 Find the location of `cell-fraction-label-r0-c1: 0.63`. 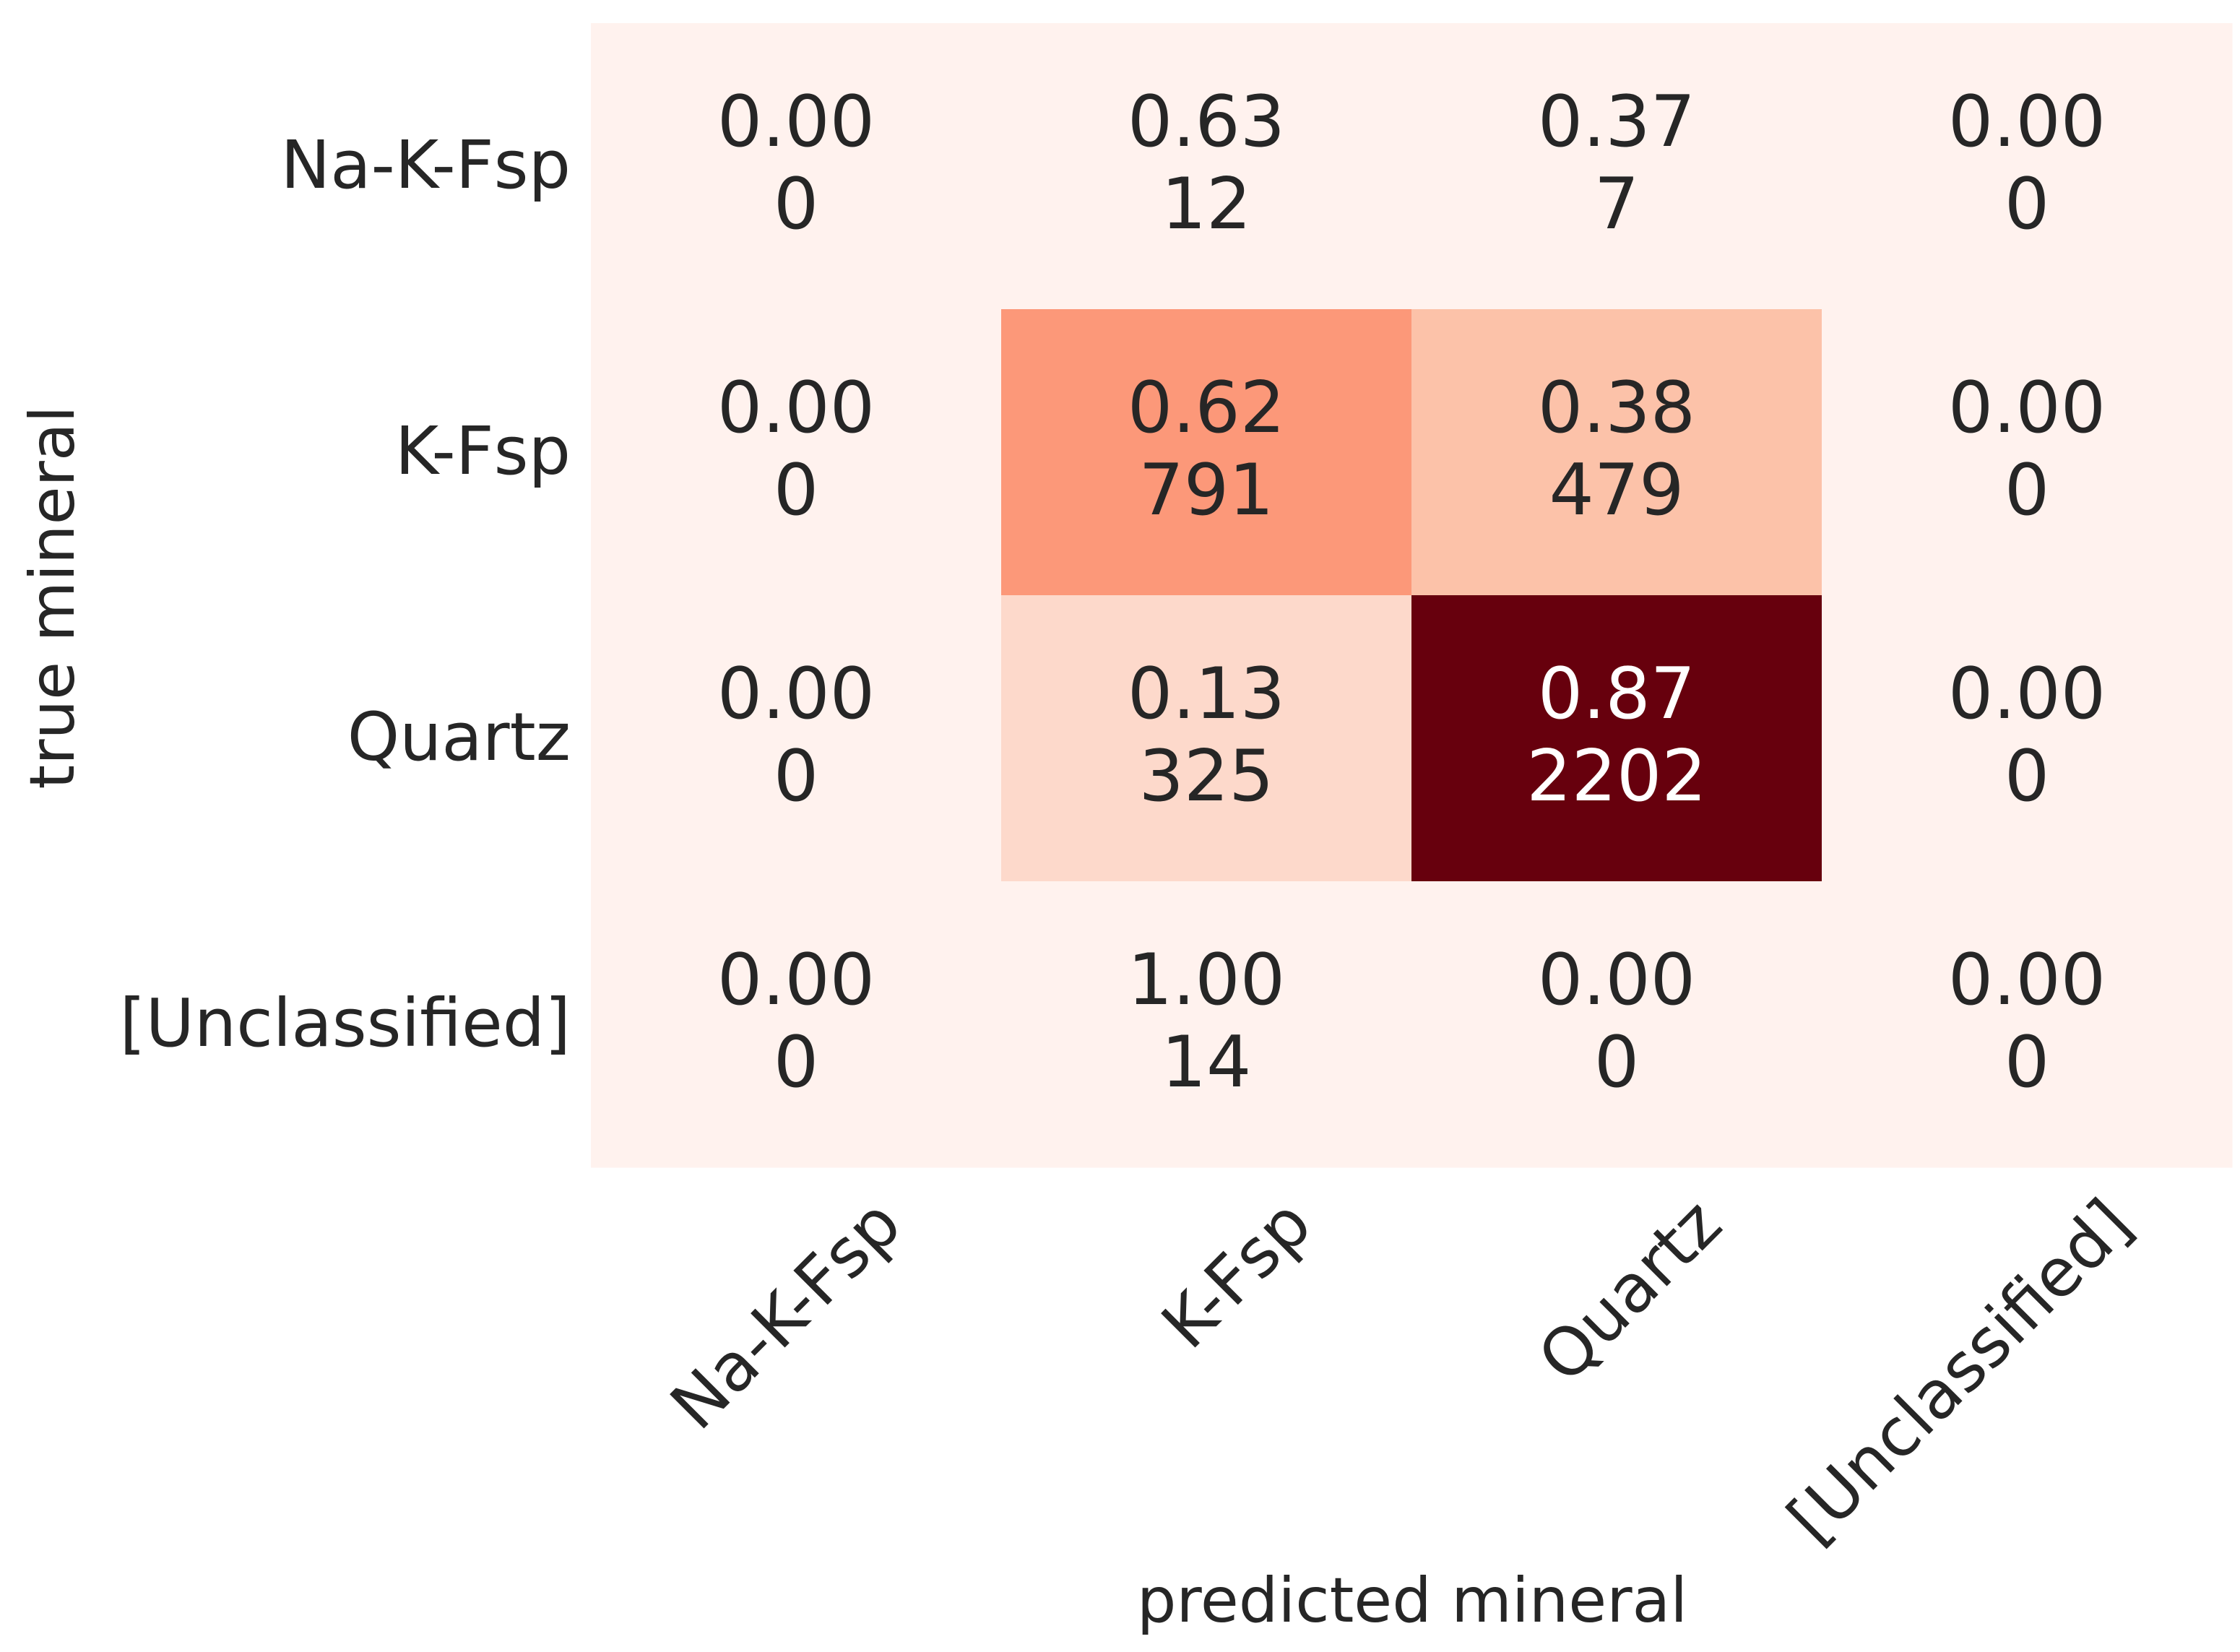

cell-fraction-label-r0-c1: 0.63 is located at coordinates (1206, 122).